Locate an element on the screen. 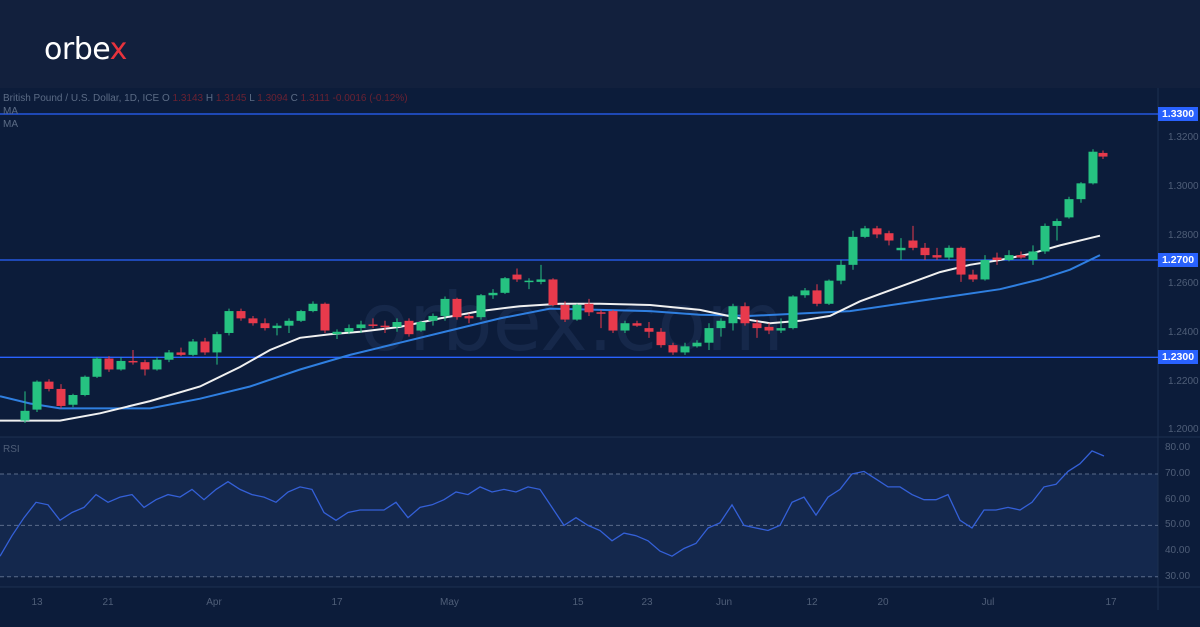 The image size is (1200, 627). level-price-tag: 1.2700 is located at coordinates (1178, 259).